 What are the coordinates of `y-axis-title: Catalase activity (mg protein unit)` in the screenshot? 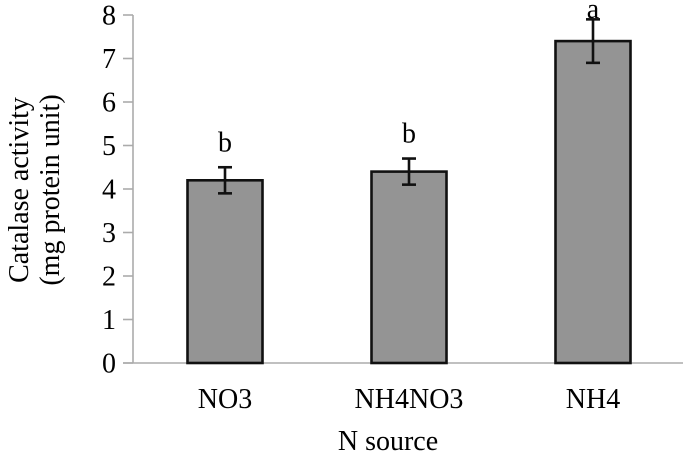 It's located at (36, 190).